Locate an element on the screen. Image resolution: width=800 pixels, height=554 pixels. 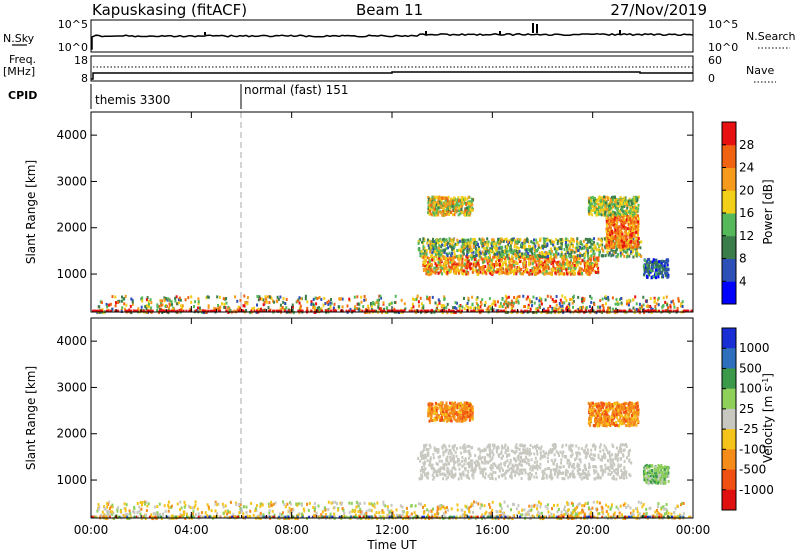
sky-tick-top: 10^5 is located at coordinates (73, 24).